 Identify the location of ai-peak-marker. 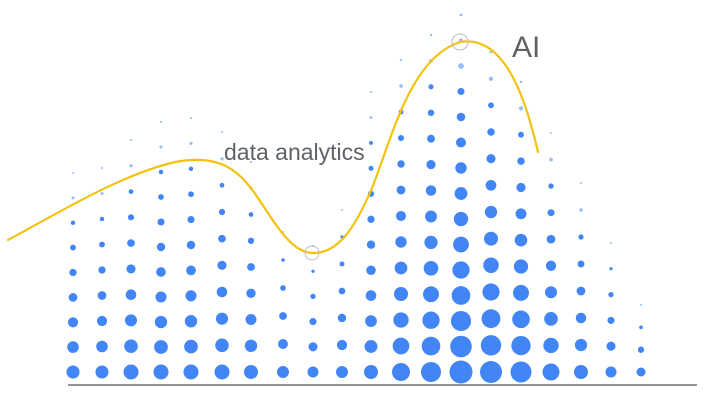
(460, 42).